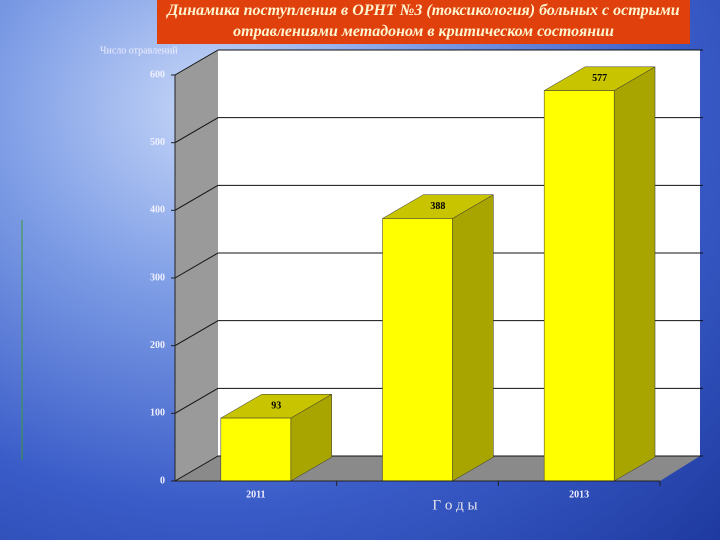 The image size is (720, 540). What do you see at coordinates (157, 142) in the screenshot?
I see `y-tick-label: 500` at bounding box center [157, 142].